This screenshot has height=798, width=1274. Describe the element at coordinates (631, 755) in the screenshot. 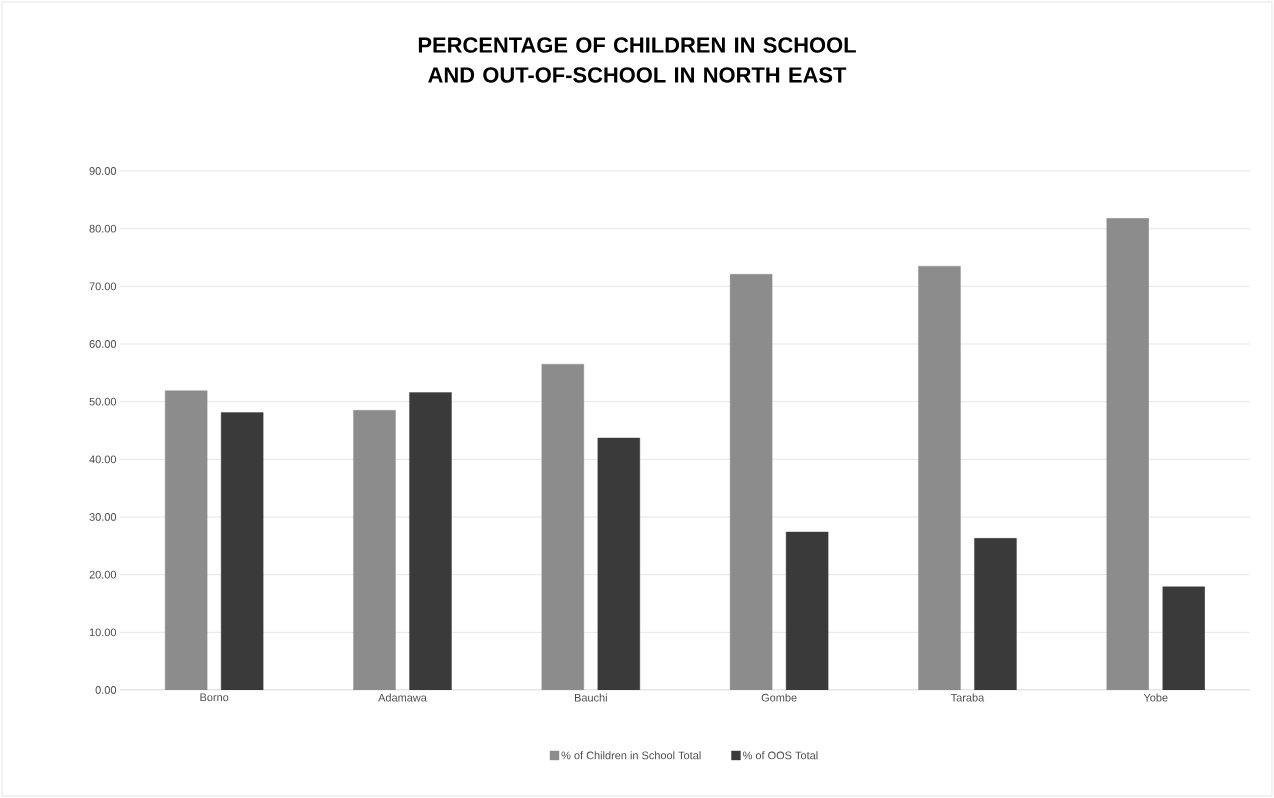

I see `legend-label: % of Children in School Total` at that location.